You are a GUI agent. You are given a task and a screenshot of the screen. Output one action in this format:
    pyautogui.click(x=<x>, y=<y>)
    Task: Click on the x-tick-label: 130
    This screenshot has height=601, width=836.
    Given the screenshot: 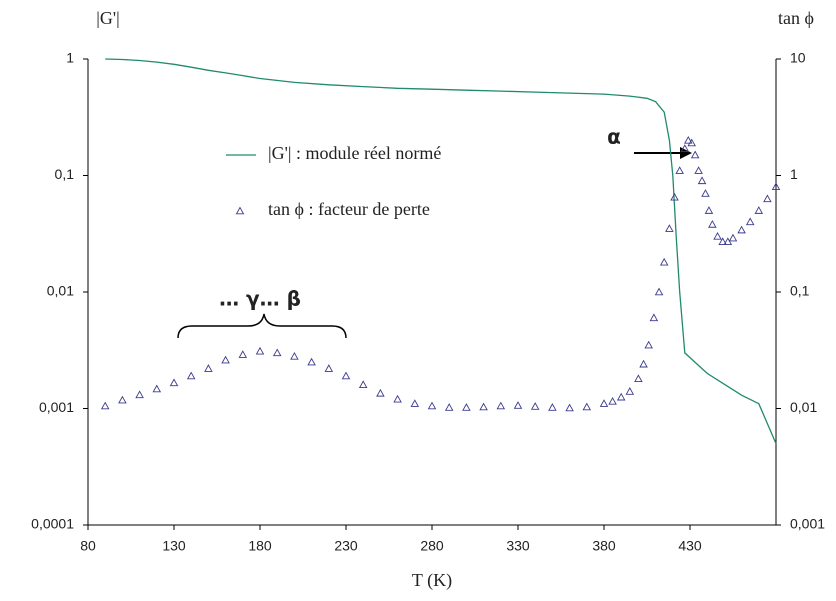 What is the action you would take?
    pyautogui.click(x=174, y=546)
    